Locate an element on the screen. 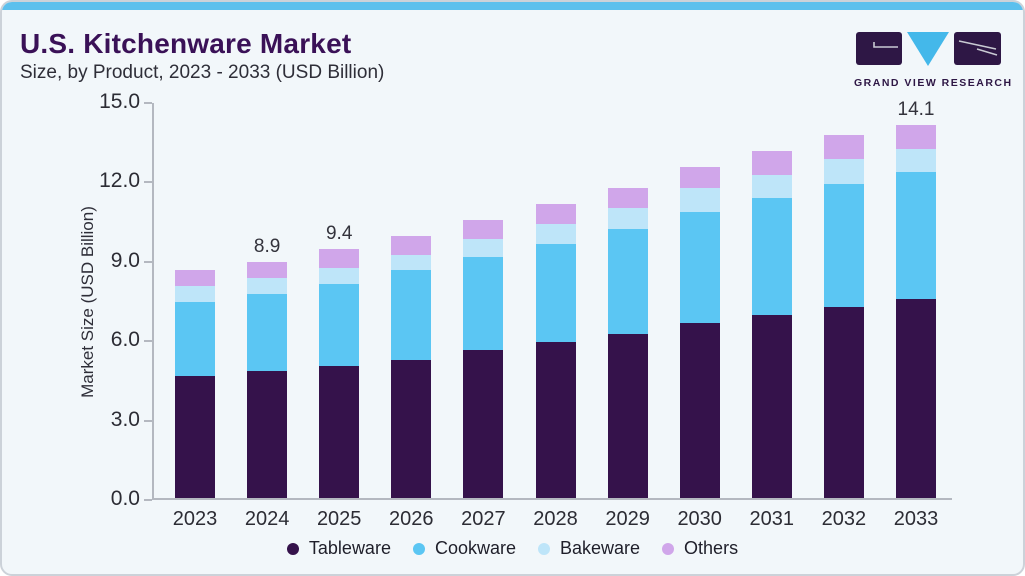 The width and height of the screenshot is (1025, 576). bar-segment-bakeware-2029 is located at coordinates (627, 219).